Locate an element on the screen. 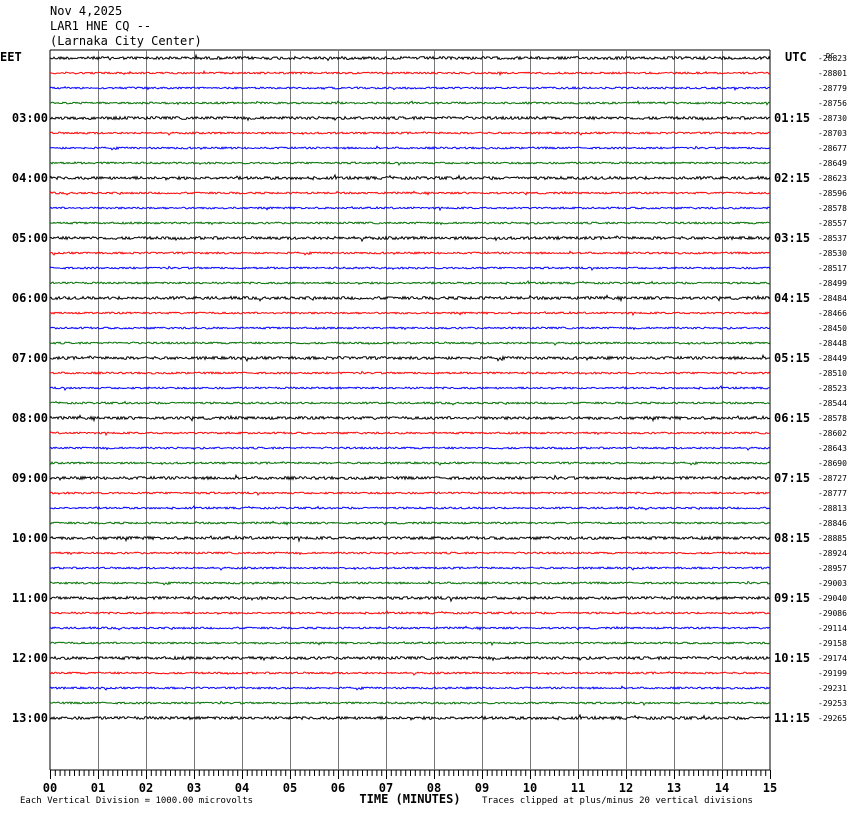 The width and height of the screenshot is (850, 814). dc-offset-label: -28510 is located at coordinates (832, 373).